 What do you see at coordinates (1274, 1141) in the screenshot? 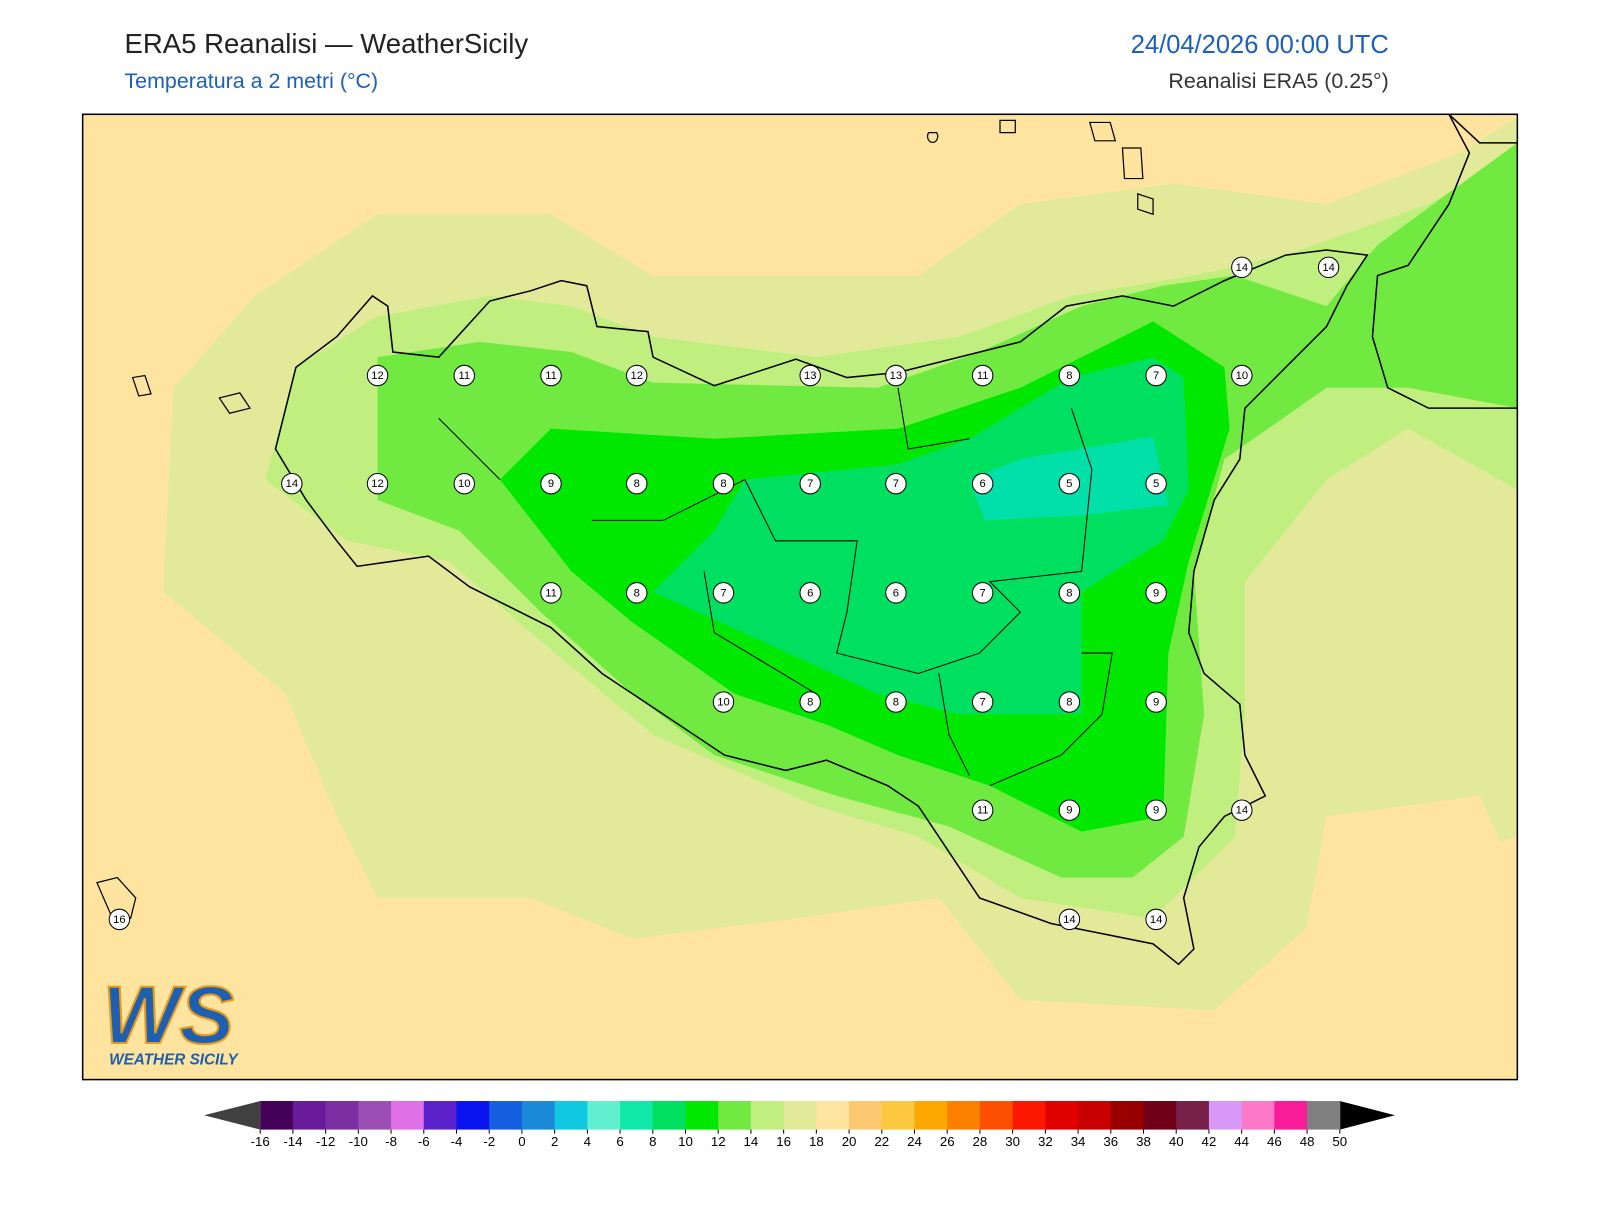
I see `colorbar-tick-label: 46` at bounding box center [1274, 1141].